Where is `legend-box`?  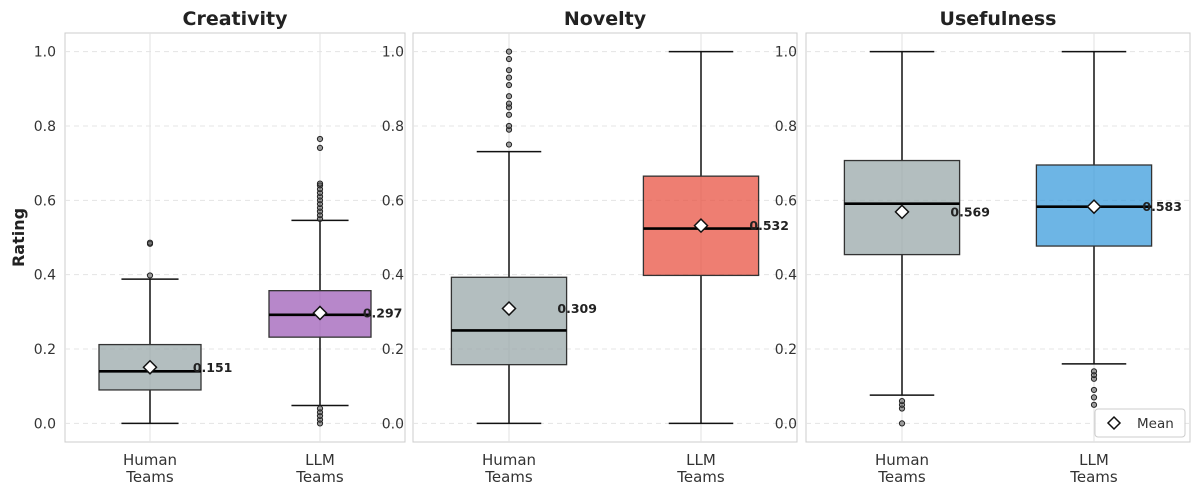 legend-box is located at coordinates (1140, 423).